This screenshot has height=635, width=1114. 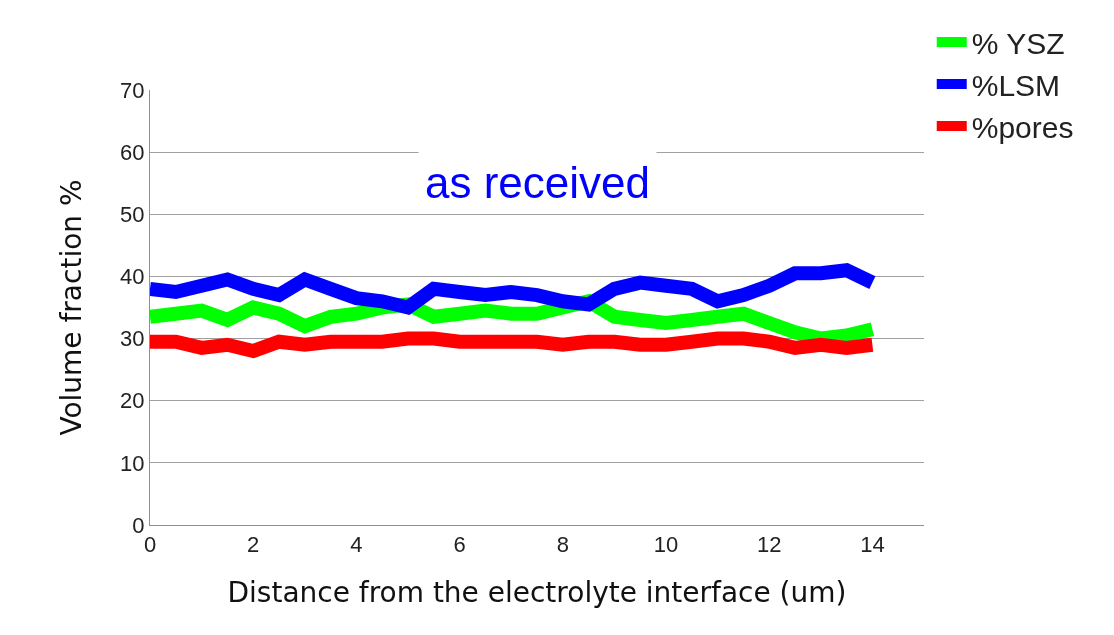 I want to click on x-tick-label: 14, so click(x=872, y=545).